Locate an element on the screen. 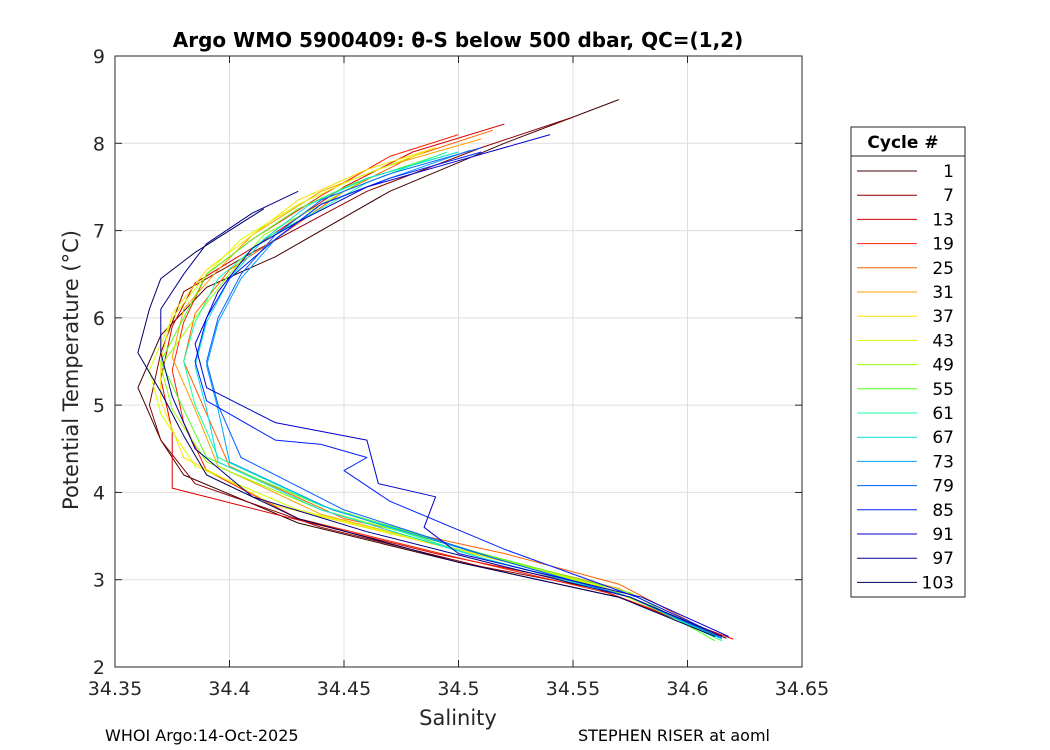  x-tick-label: 34.55 is located at coordinates (573, 689).